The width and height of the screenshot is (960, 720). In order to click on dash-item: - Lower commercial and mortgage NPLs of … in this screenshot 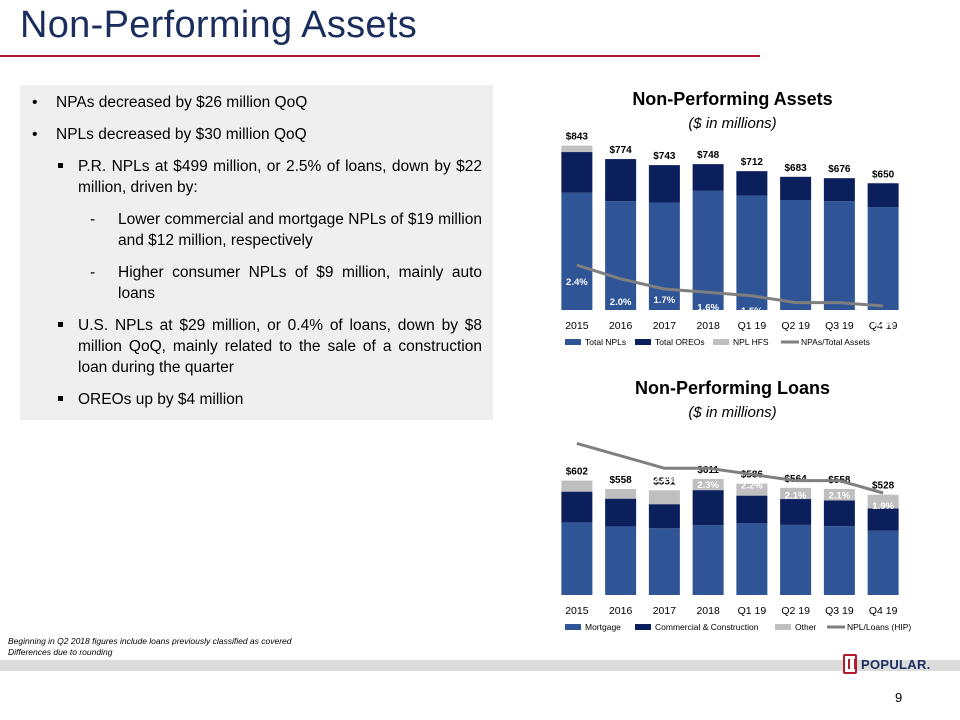, I will do `click(256, 230)`.